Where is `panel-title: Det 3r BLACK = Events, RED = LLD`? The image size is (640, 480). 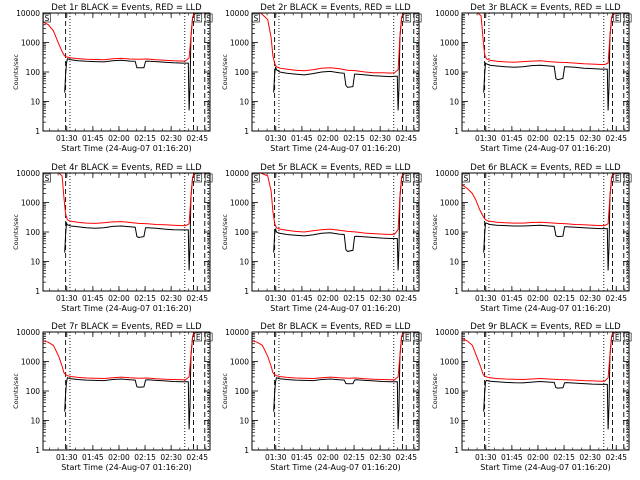 panel-title: Det 3r BLACK = Events, RED = LLD is located at coordinates (545, 8).